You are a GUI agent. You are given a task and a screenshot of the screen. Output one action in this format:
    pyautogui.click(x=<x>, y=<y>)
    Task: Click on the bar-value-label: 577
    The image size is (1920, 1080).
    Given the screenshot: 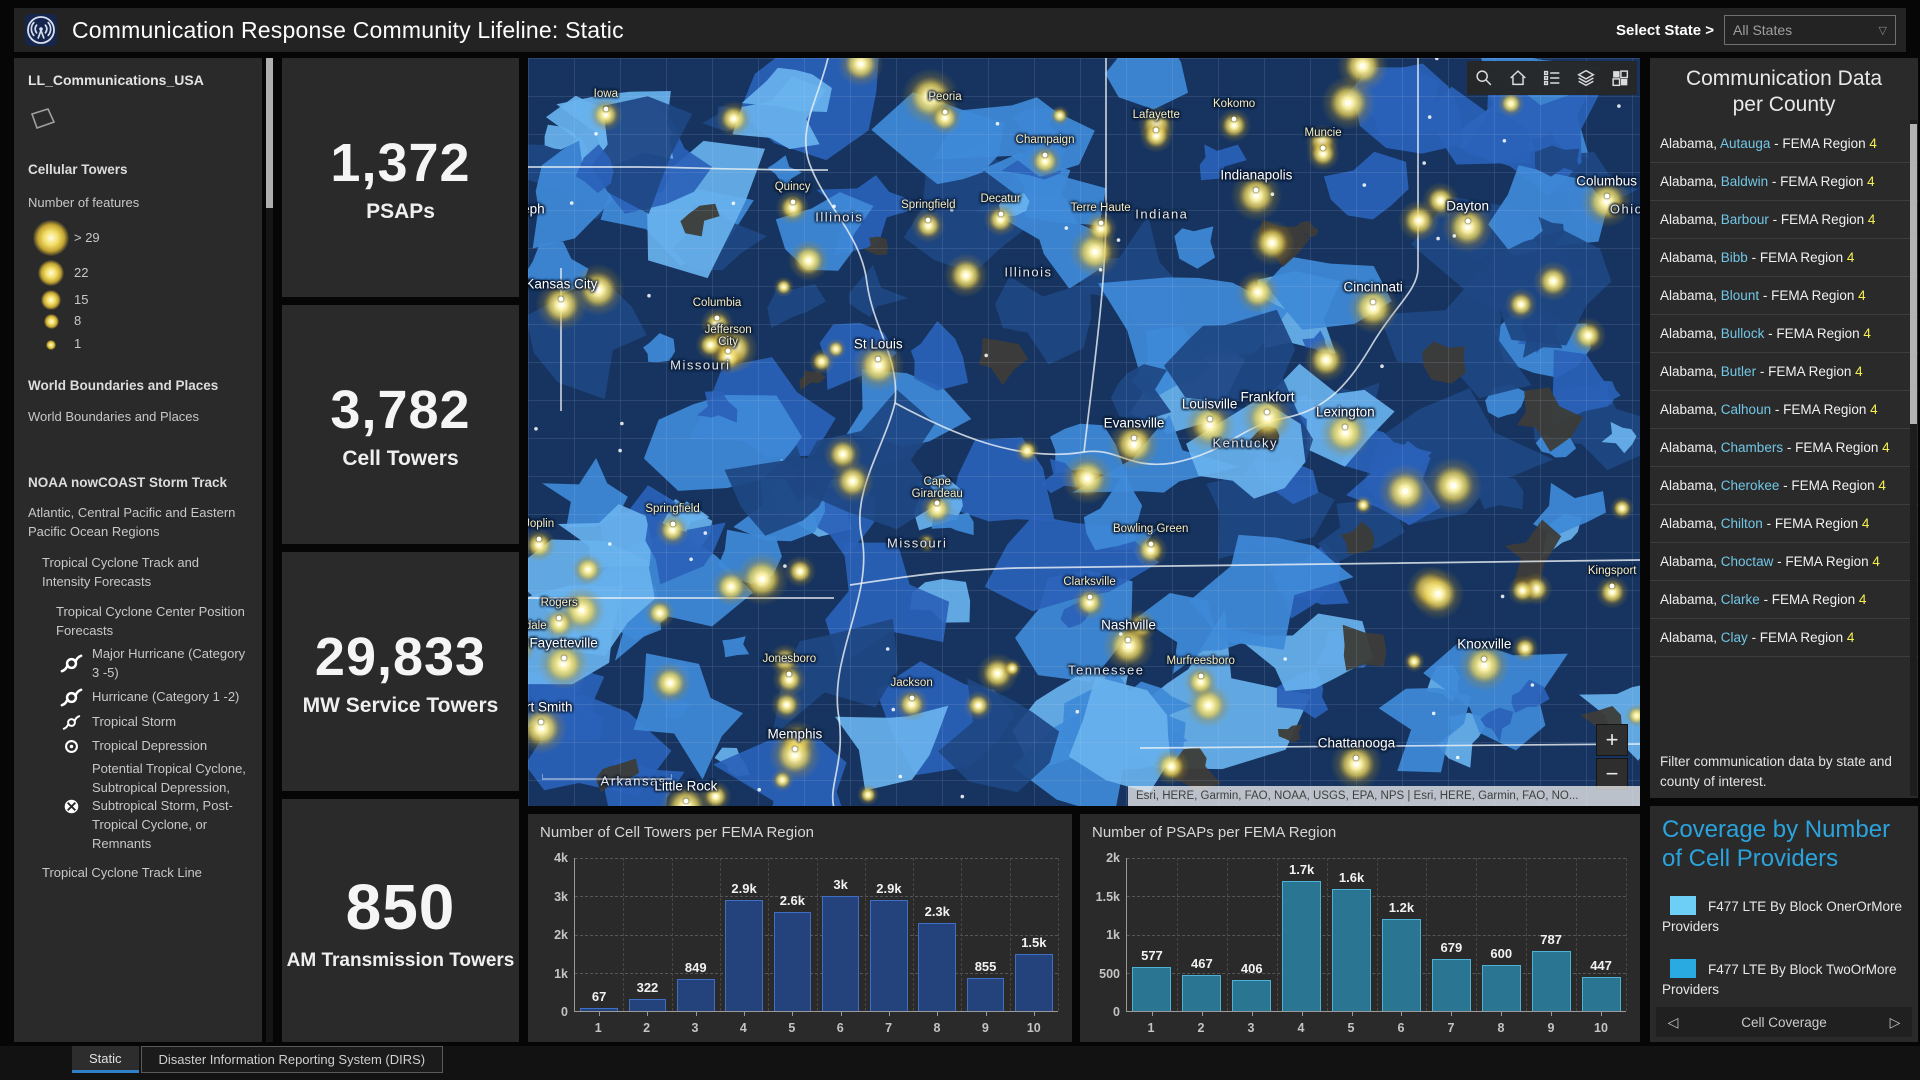 What is the action you would take?
    pyautogui.click(x=1152, y=955)
    